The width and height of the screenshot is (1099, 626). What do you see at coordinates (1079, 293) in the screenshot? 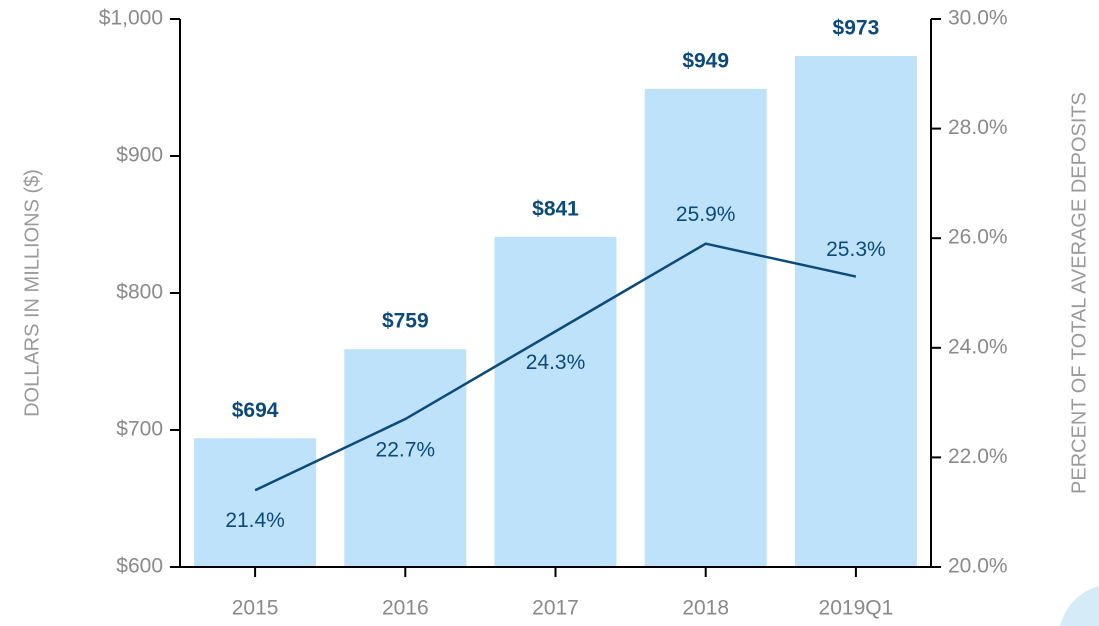
I see `y2-axis-label: PERCENT OF TOTAL AVERAGE DEPOSITS` at bounding box center [1079, 293].